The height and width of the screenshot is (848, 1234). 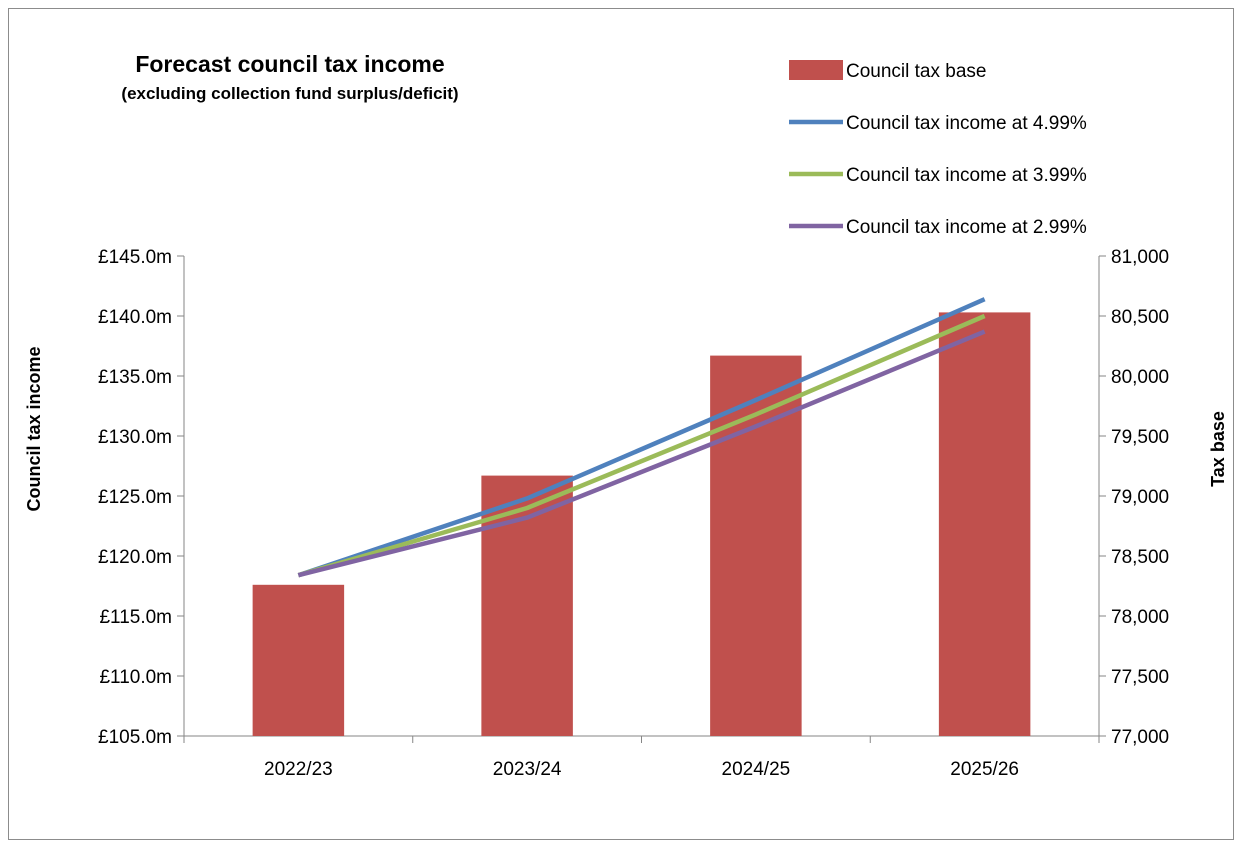 What do you see at coordinates (756, 545) in the screenshot?
I see `bar-2024/25` at bounding box center [756, 545].